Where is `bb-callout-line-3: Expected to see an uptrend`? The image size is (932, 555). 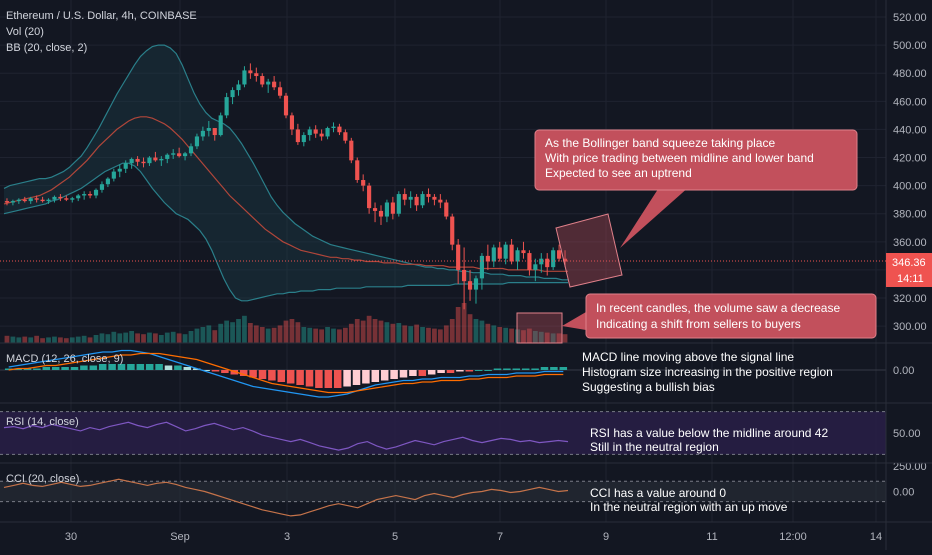 bb-callout-line-3: Expected to see an uptrend is located at coordinates (618, 173).